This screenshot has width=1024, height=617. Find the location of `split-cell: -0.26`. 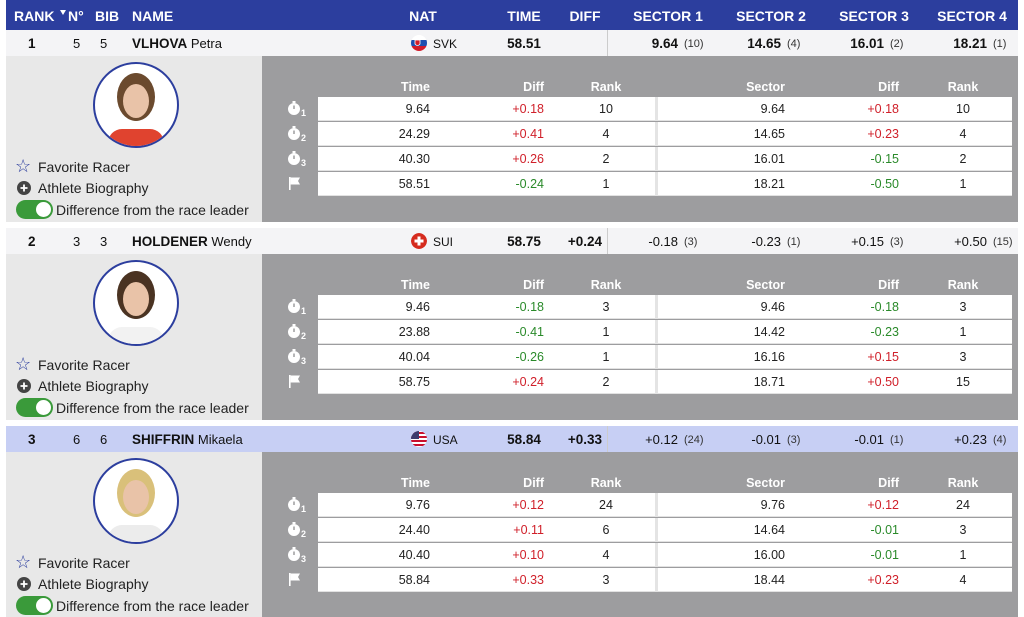

split-cell: -0.26 is located at coordinates (530, 357).